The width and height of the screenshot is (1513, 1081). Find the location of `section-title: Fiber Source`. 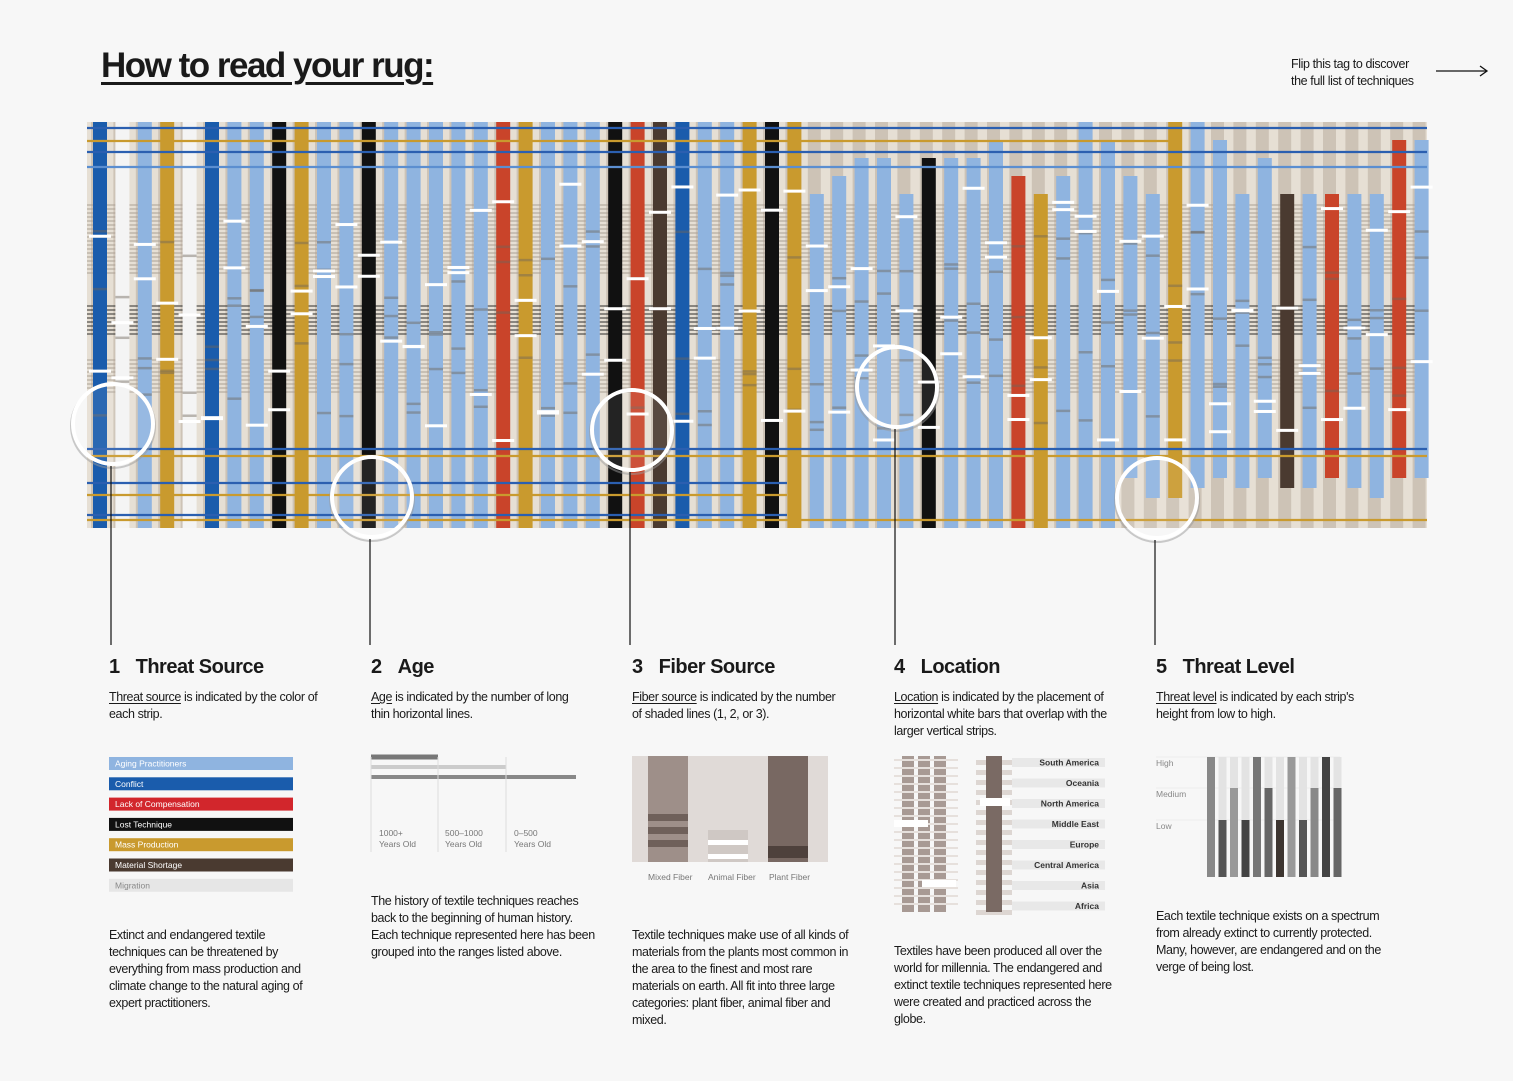

section-title: Fiber Source is located at coordinates (717, 667).